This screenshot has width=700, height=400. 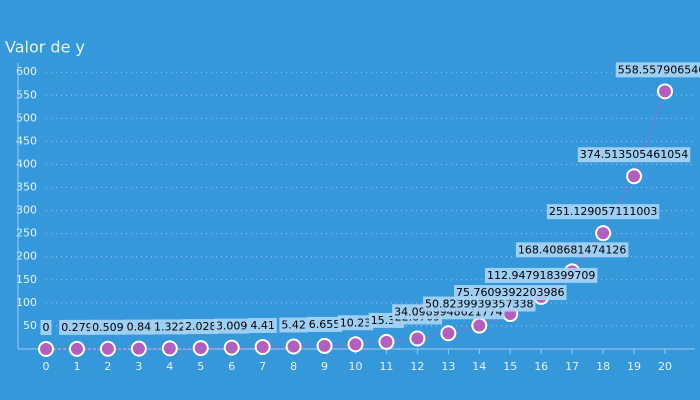 I want to click on data-label-group: 50.8239939357338, so click(x=479, y=304).